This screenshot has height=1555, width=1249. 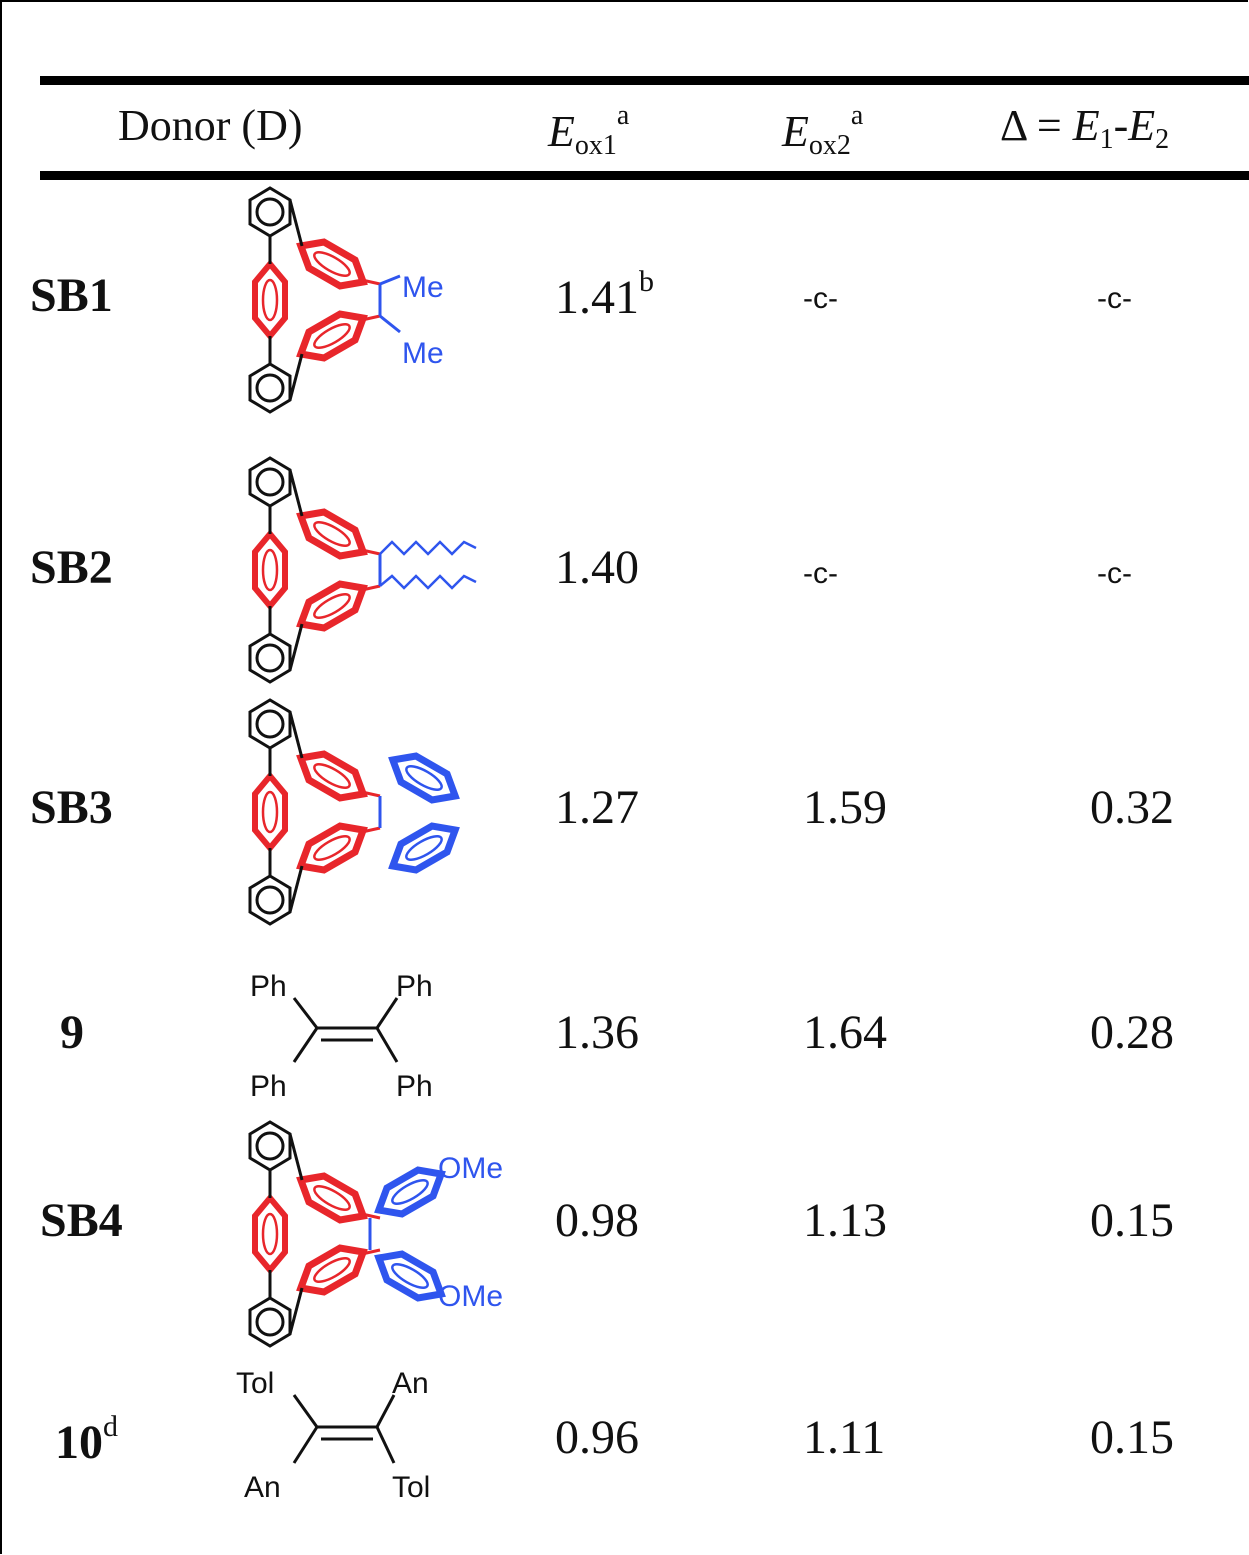 I want to click on delta-value: 0.15, so click(x=1132, y=1220).